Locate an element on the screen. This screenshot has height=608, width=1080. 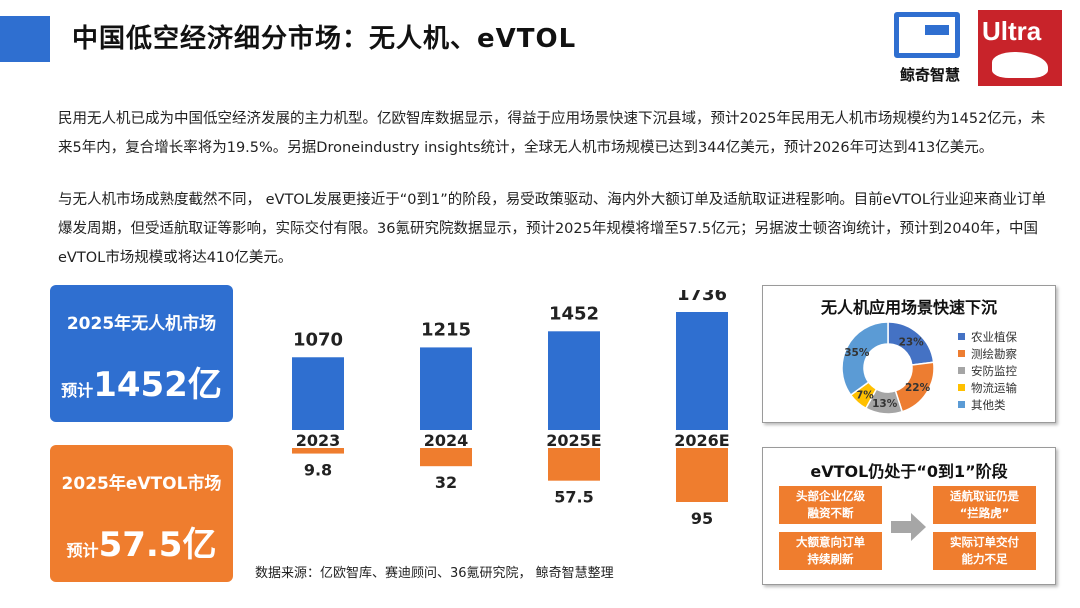
legend-item: 物流运输 is located at coordinates (987, 387).